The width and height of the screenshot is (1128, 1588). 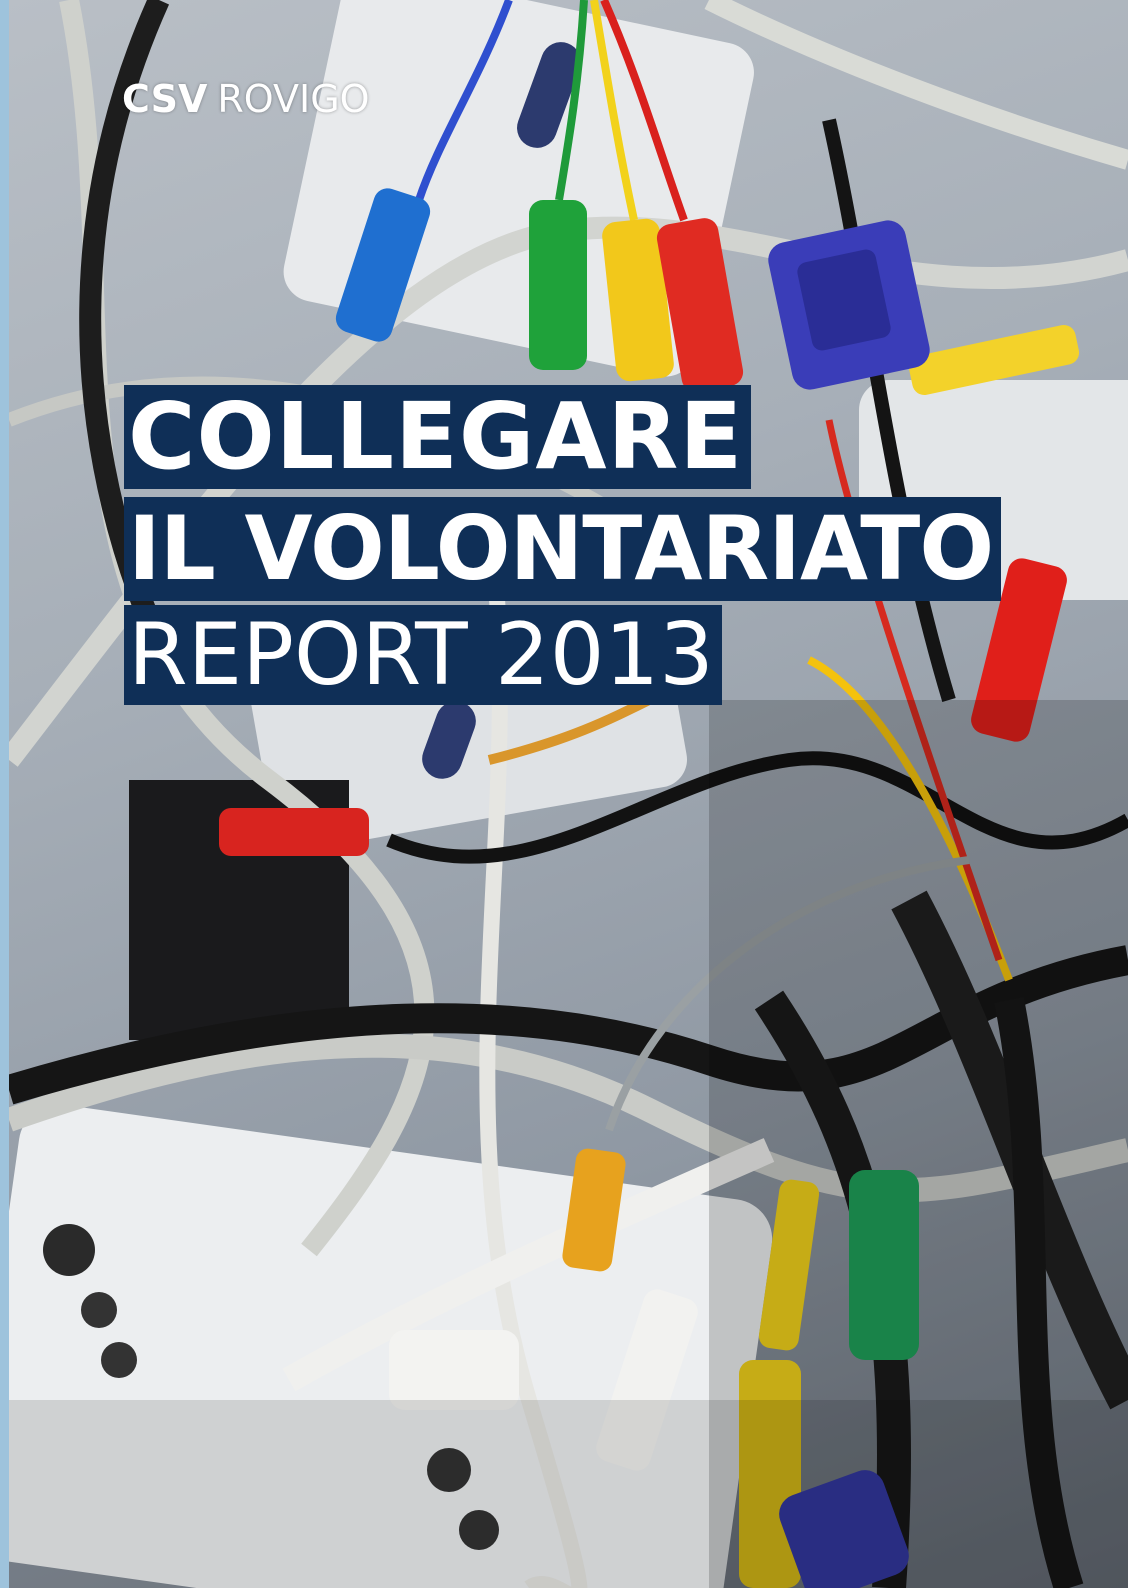 I want to click on publisher-logo: CSV ROVIGO, so click(x=246, y=99).